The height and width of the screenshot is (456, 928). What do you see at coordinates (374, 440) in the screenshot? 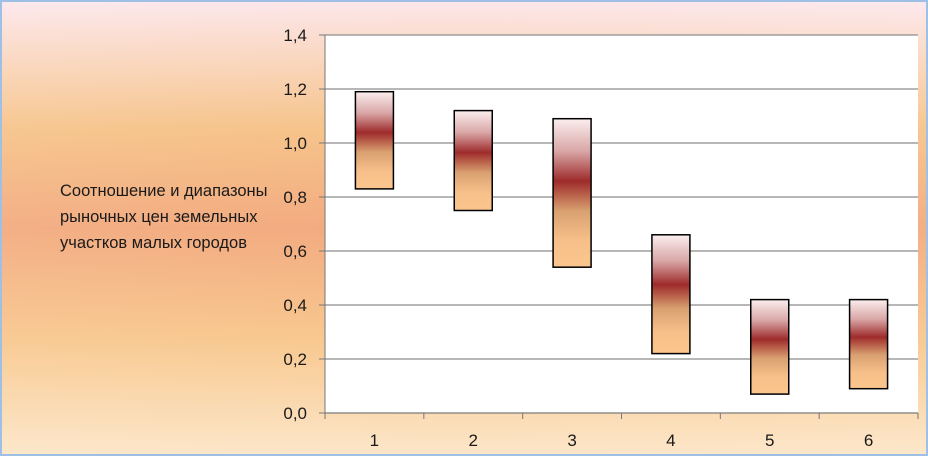
I see `x-tick-label: 1` at bounding box center [374, 440].